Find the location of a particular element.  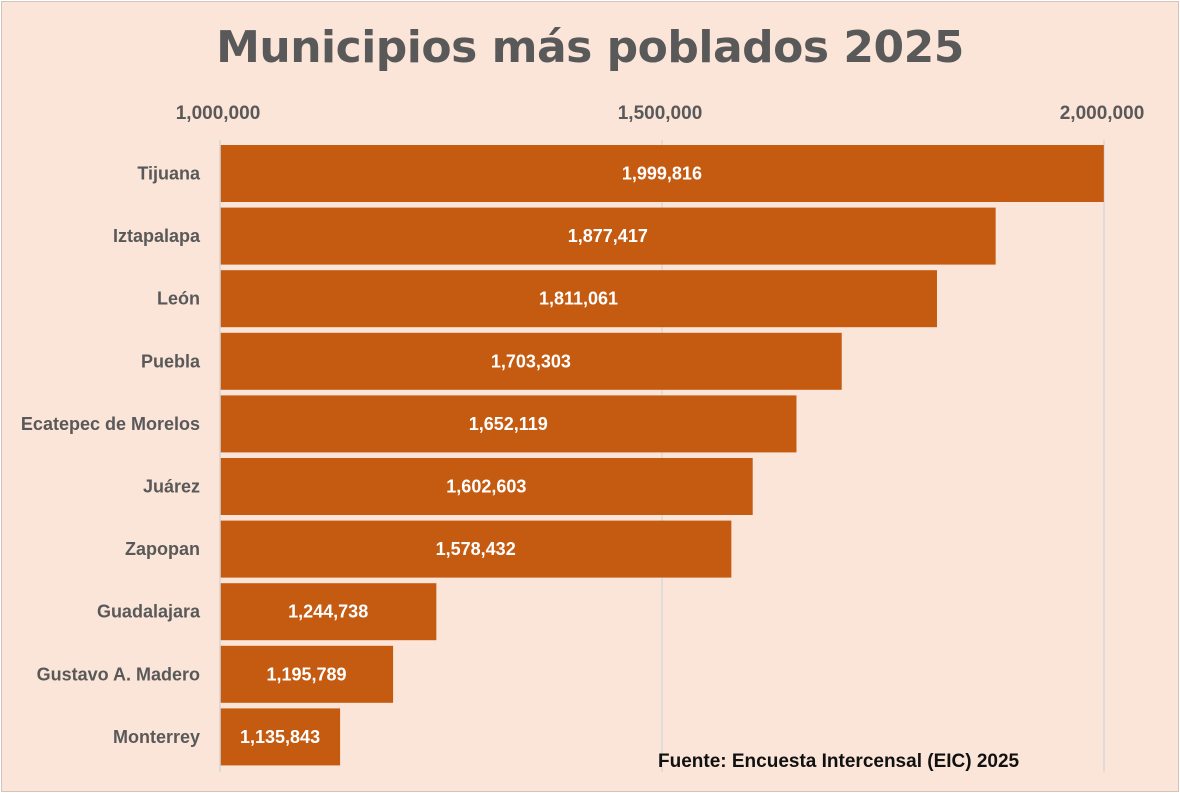

category-label: Tijuana is located at coordinates (169, 174).